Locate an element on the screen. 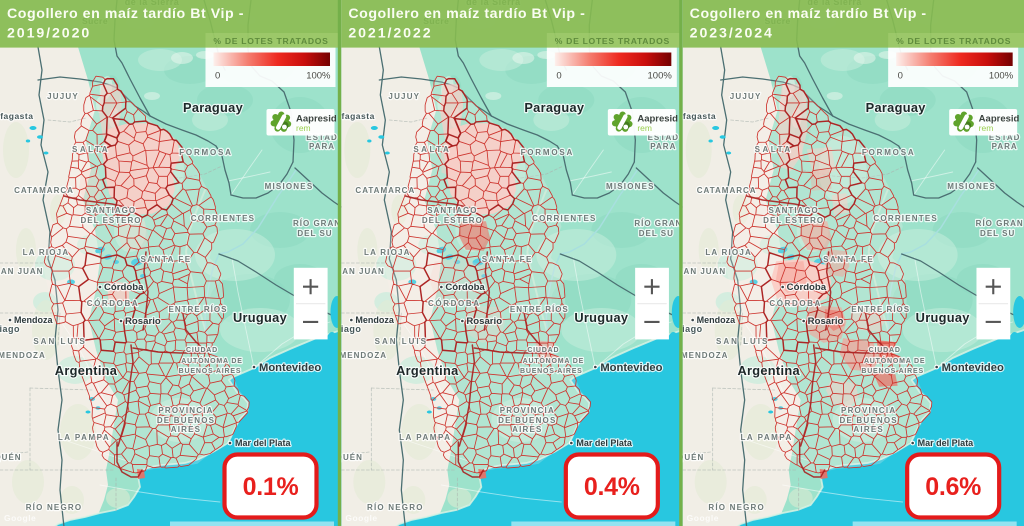 The height and width of the screenshot is (526, 1024). svg-text: 2019/2020 is located at coordinates (49, 34).